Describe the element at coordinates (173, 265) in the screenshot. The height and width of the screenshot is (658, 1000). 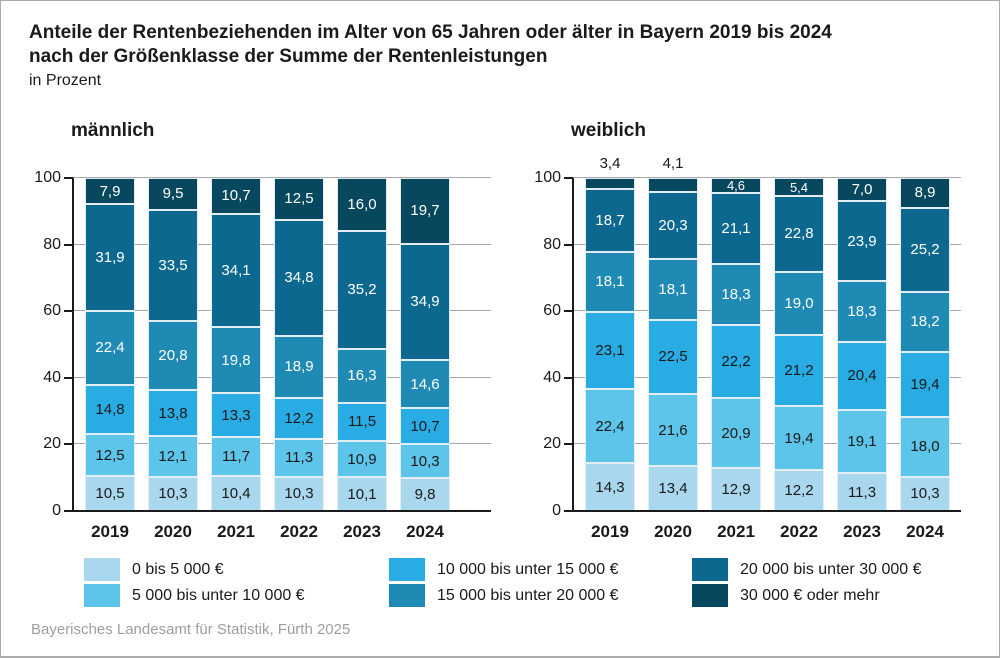
I see `bar-segment: 33,5` at that location.